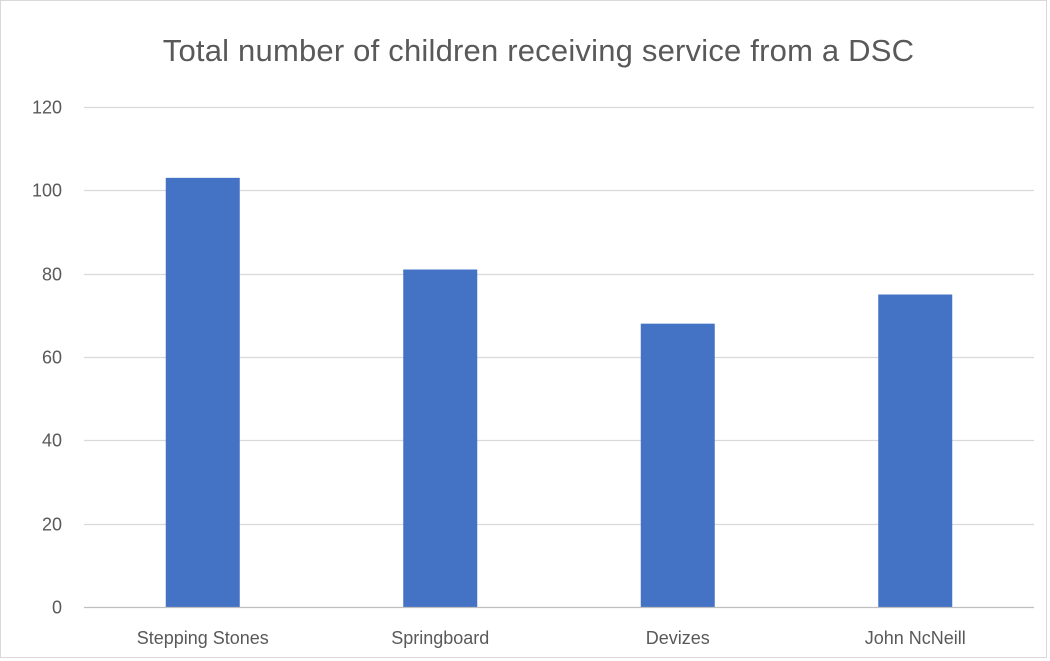 Image resolution: width=1050 pixels, height=661 pixels. I want to click on y-tick-label: 120, so click(47, 108).